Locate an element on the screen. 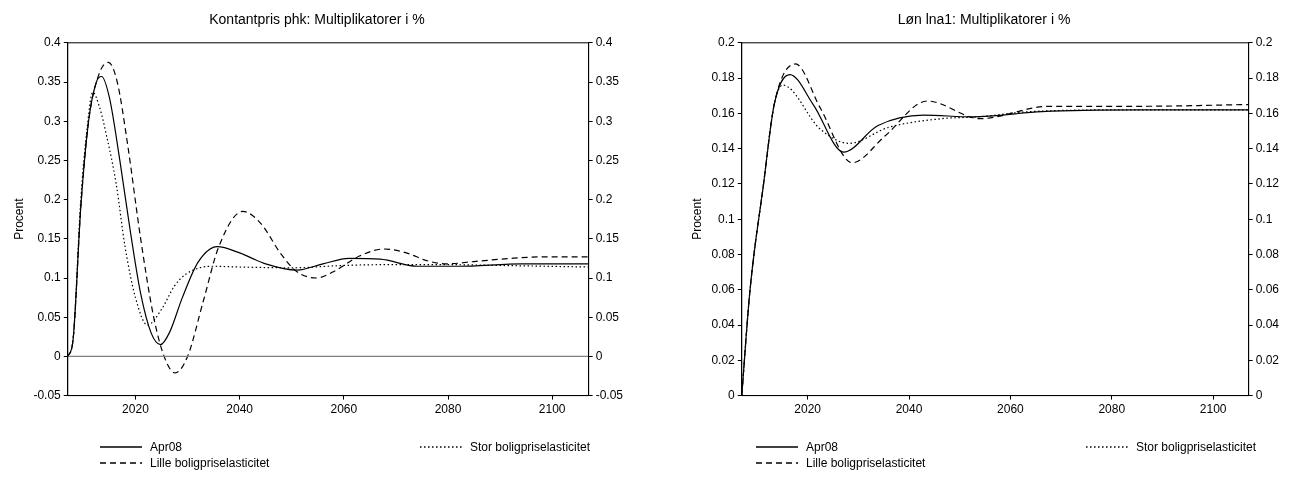 The width and height of the screenshot is (1312, 498). y-tick-label: 0.02 is located at coordinates (723, 359).